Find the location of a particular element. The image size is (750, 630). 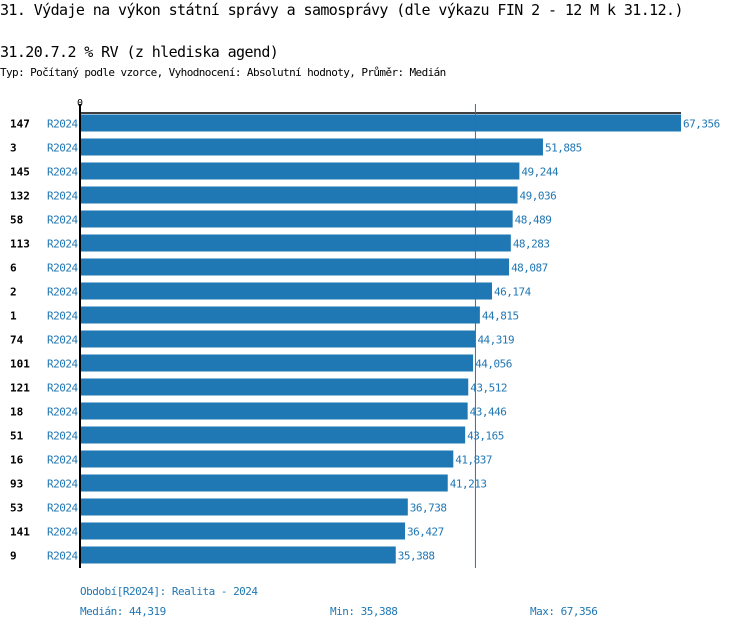

value-label: 44,815 is located at coordinates (500, 316).